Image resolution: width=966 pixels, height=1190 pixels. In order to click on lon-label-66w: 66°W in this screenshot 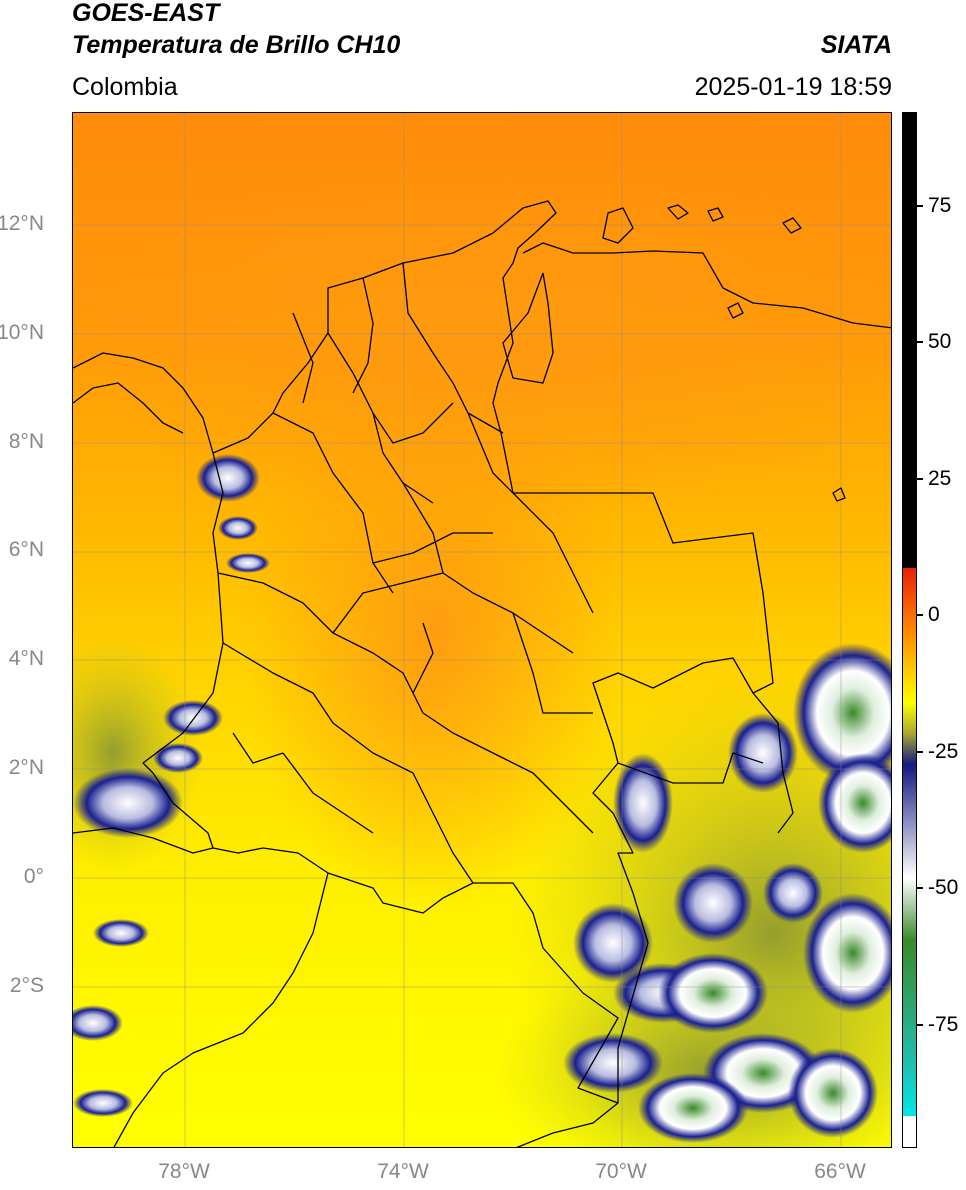, I will do `click(840, 1171)`.